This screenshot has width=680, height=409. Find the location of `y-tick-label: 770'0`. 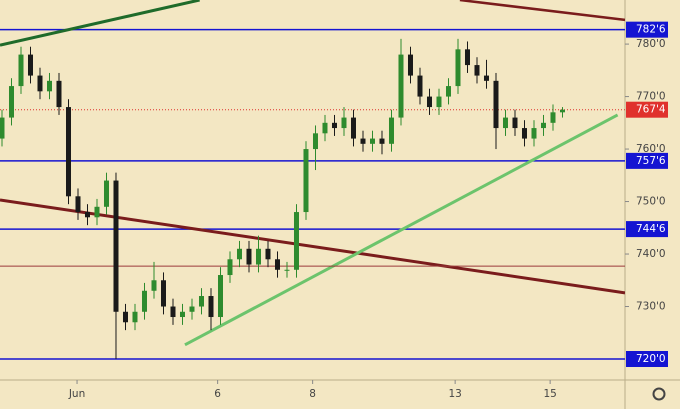

y-tick-label: 770'0 is located at coordinates (651, 97).